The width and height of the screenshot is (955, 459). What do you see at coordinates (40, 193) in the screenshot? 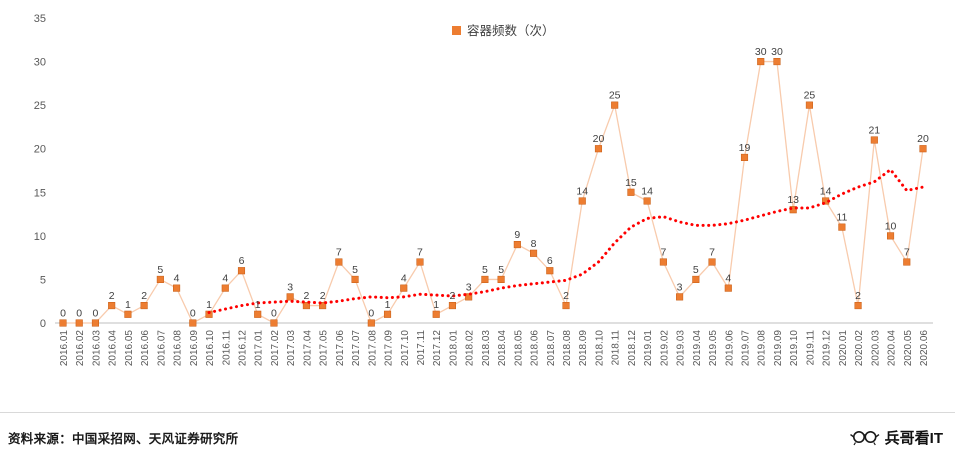
I see `y-axis-tick-label: 15` at bounding box center [40, 193].